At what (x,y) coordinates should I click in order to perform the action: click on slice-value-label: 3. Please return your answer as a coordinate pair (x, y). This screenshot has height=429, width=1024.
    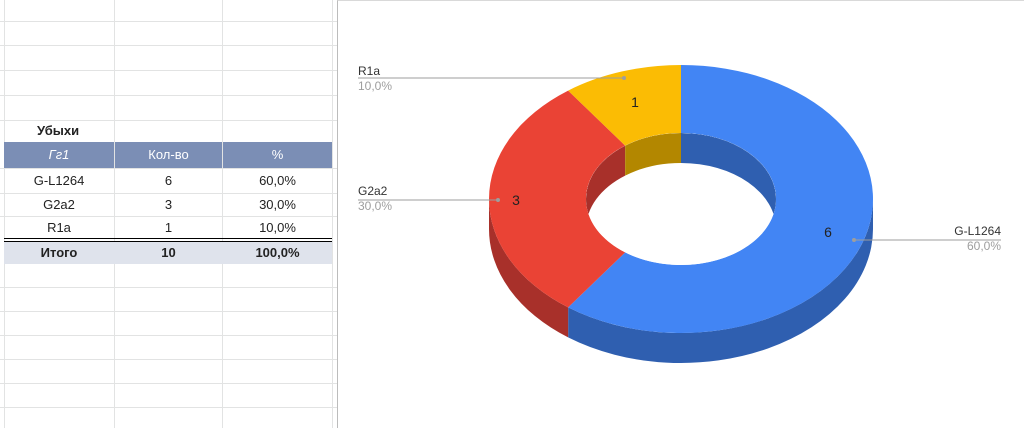
    Looking at the image, I should click on (516, 200).